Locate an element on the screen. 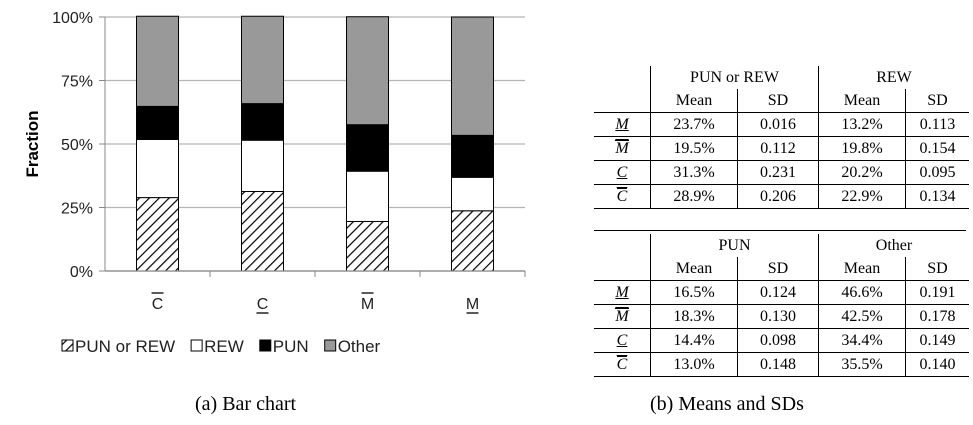 The height and width of the screenshot is (425, 973). table-cell: 0.140 is located at coordinates (937, 364).